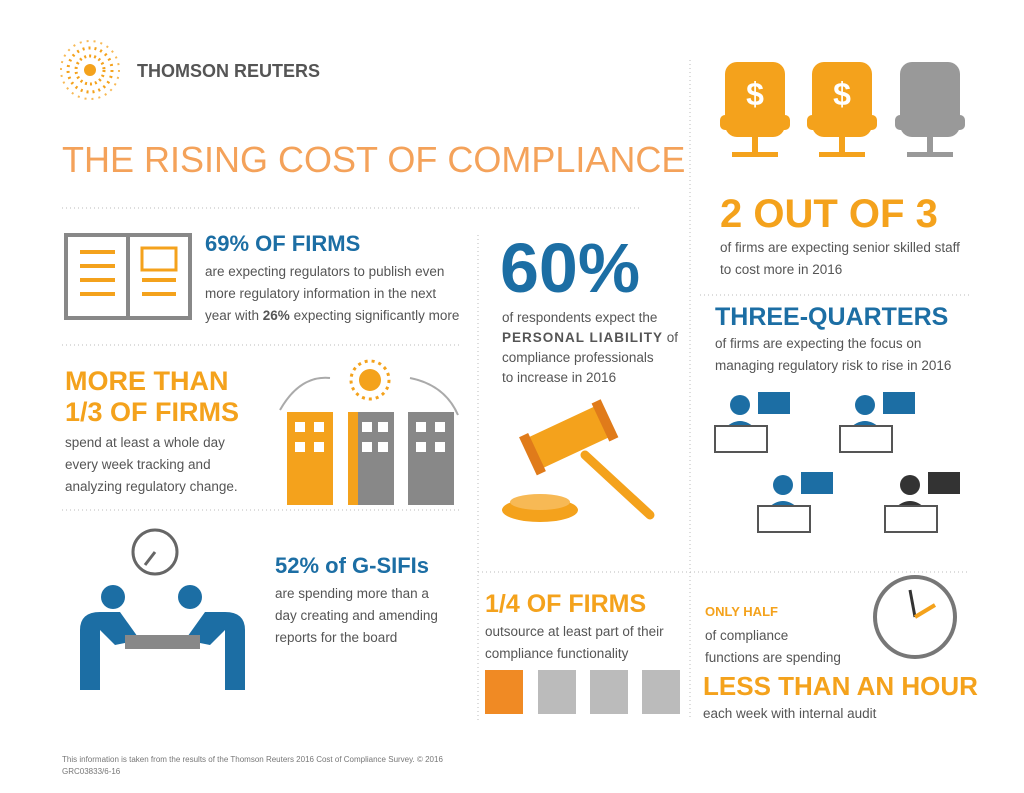 The image size is (1024, 793). Describe the element at coordinates (152, 412) in the screenshot. I see `headline: 1/3 OF FIRMS` at that location.